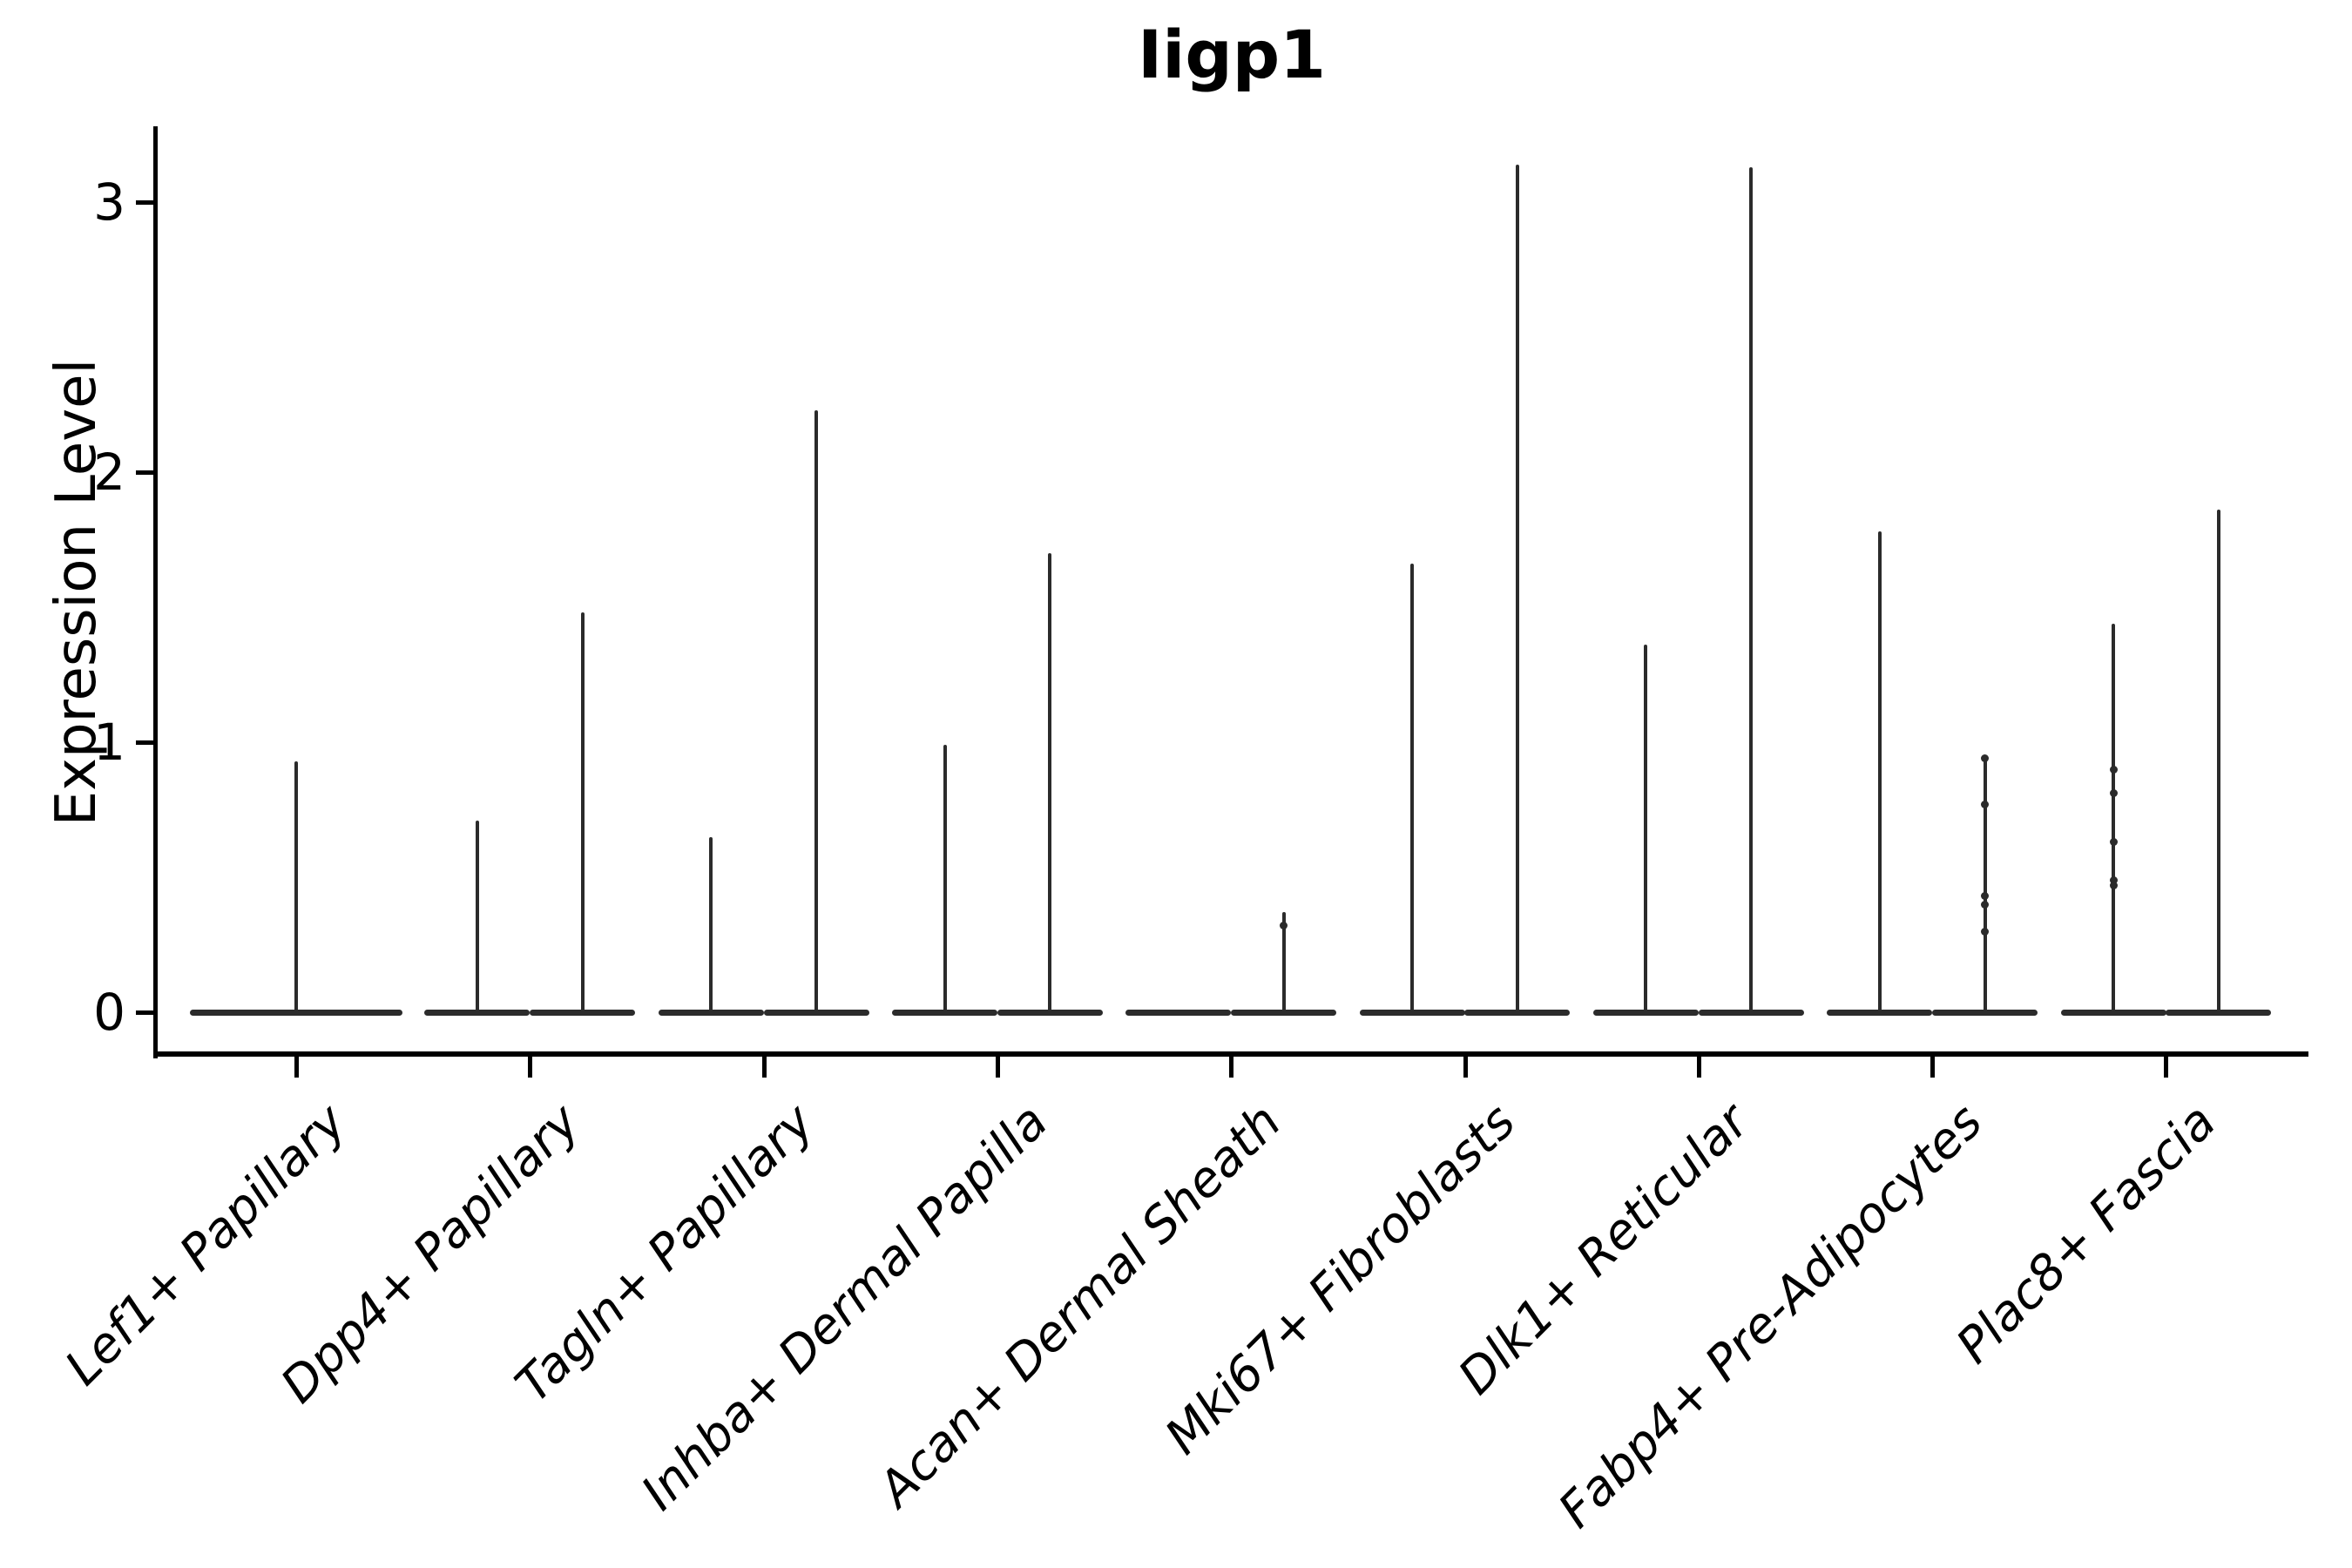 The width and height of the screenshot is (2352, 1568). I want to click on y-tick-label: 3, so click(109, 202).